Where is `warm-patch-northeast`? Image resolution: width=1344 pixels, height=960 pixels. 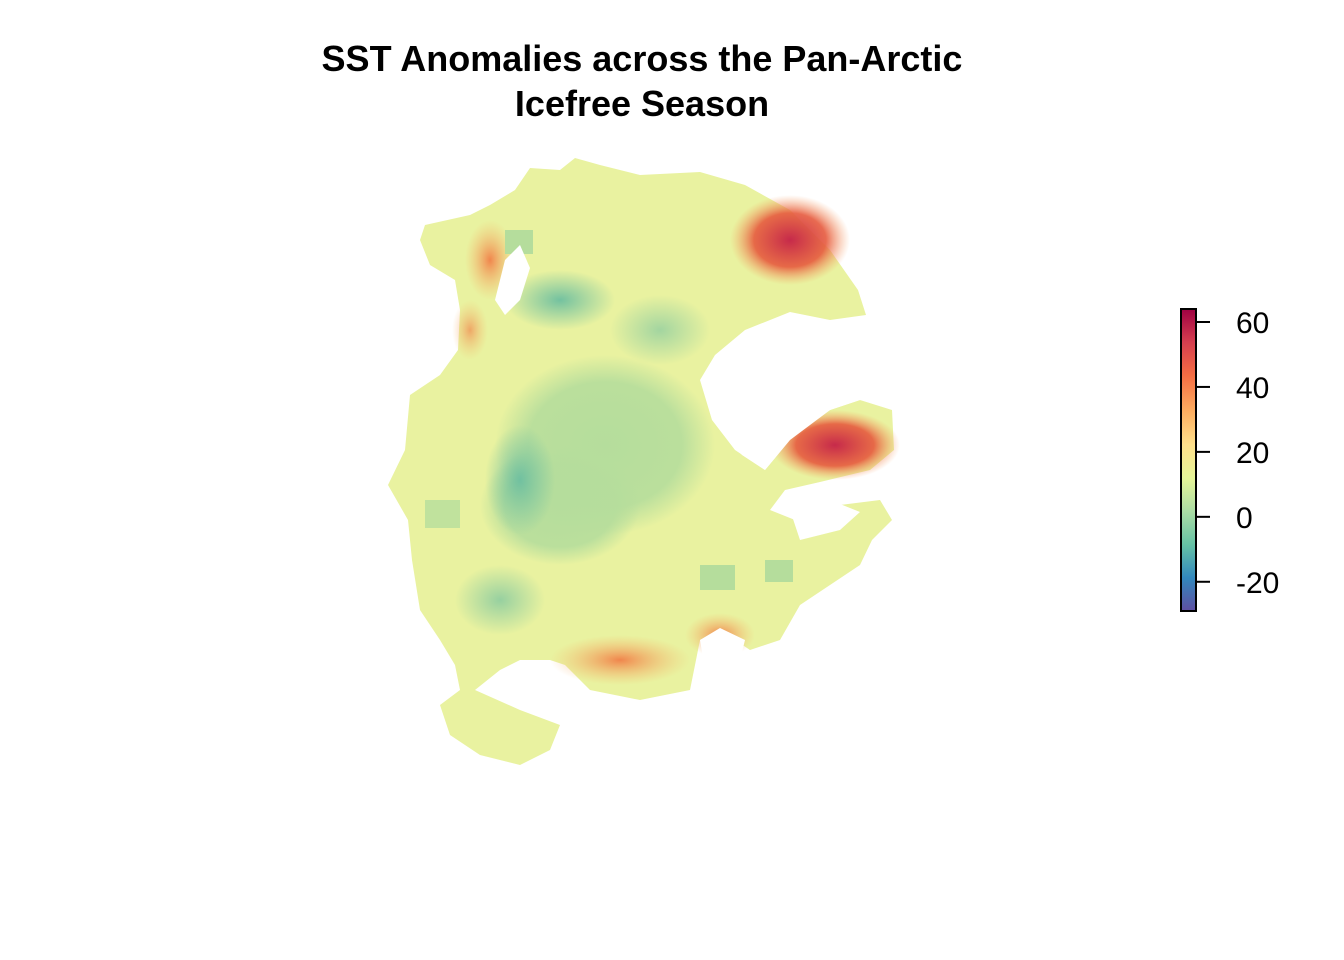
warm-patch-northeast is located at coordinates (790, 240).